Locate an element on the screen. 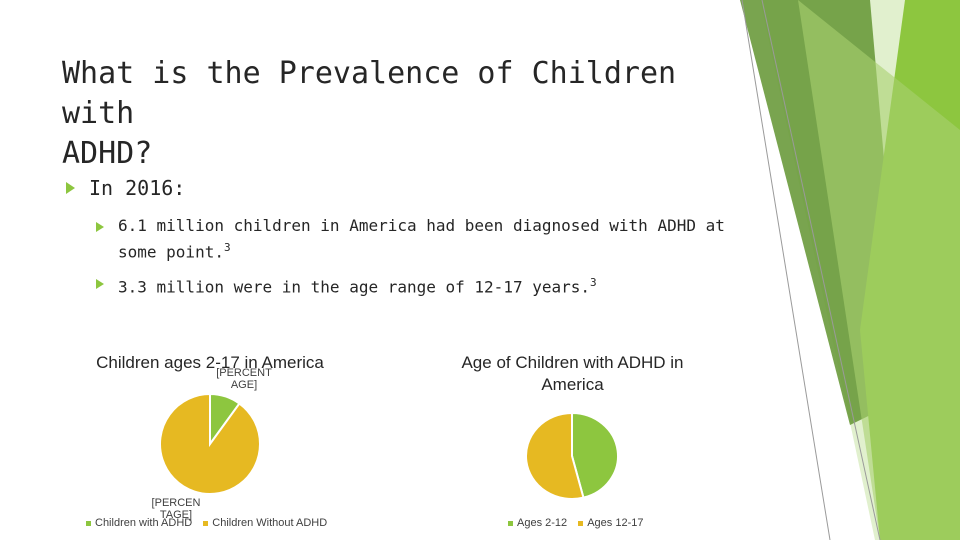  legend-label: Children with ADHD is located at coordinates (144, 523).